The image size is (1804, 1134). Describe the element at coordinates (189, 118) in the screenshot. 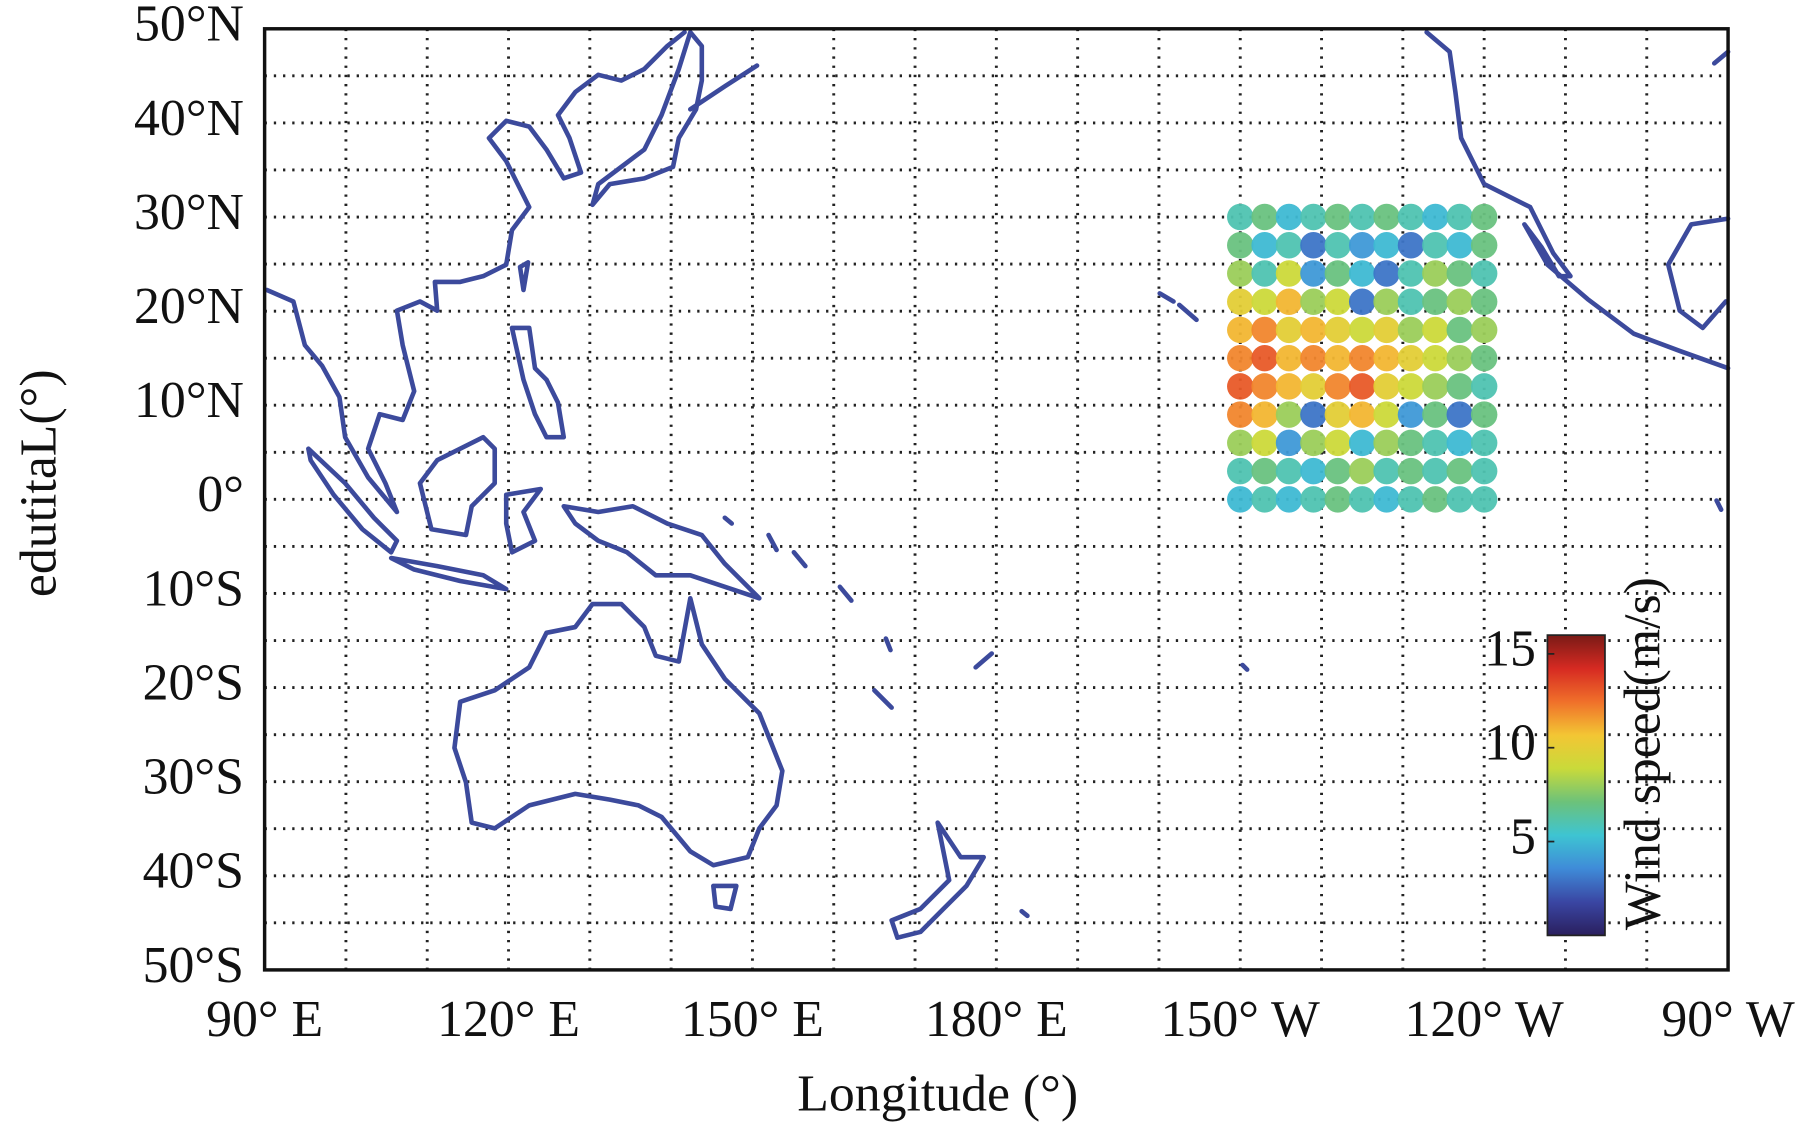

I see `y-tick-label: 40°N` at that location.